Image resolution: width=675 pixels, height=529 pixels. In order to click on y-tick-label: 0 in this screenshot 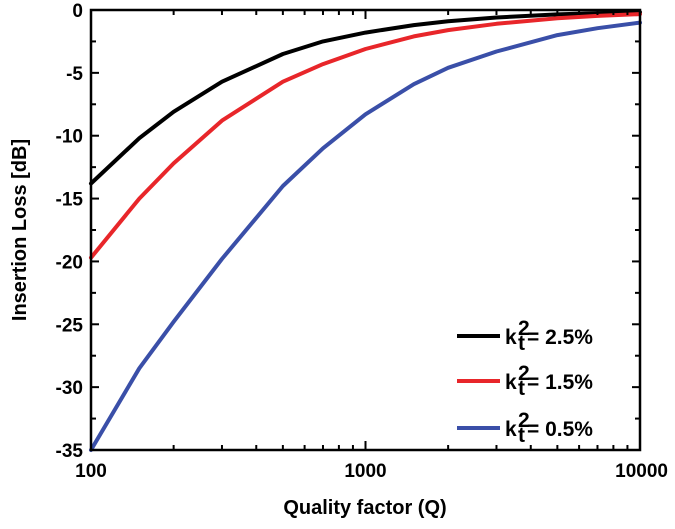, I will do `click(77, 11)`.